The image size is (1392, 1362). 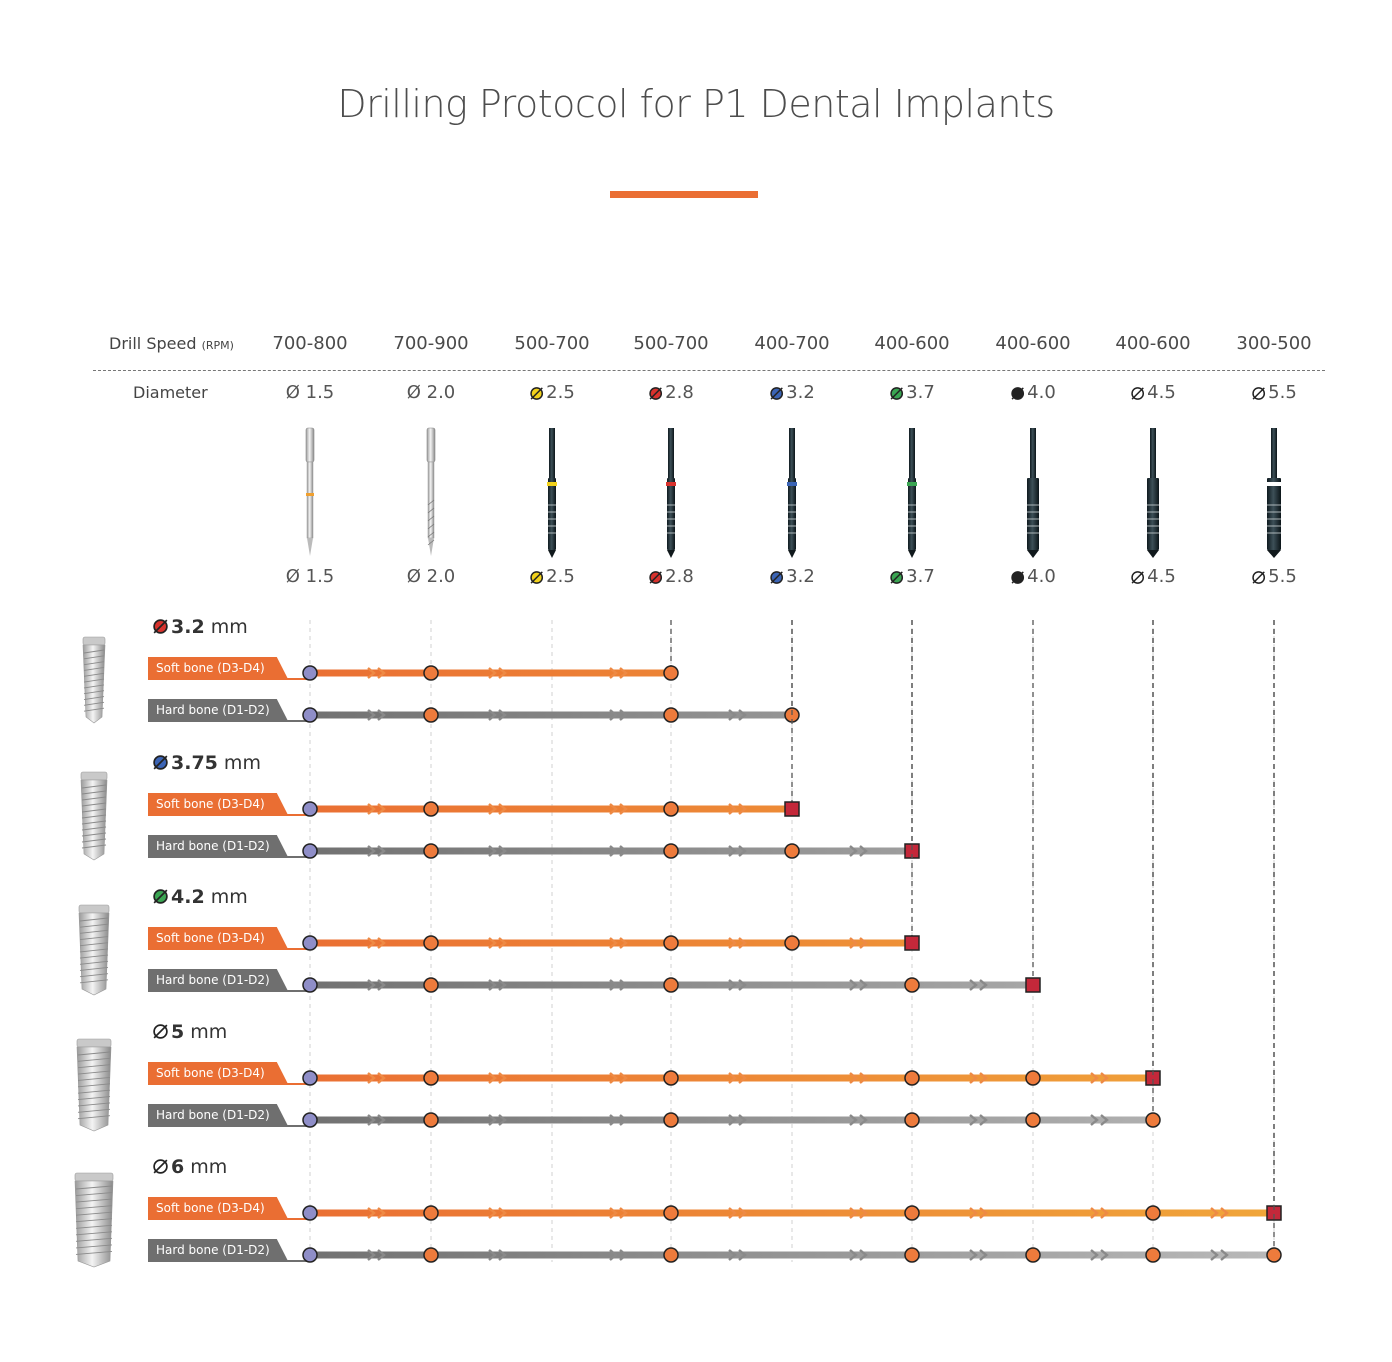 I want to click on drill-speed-0: 700-800, so click(x=310, y=343).